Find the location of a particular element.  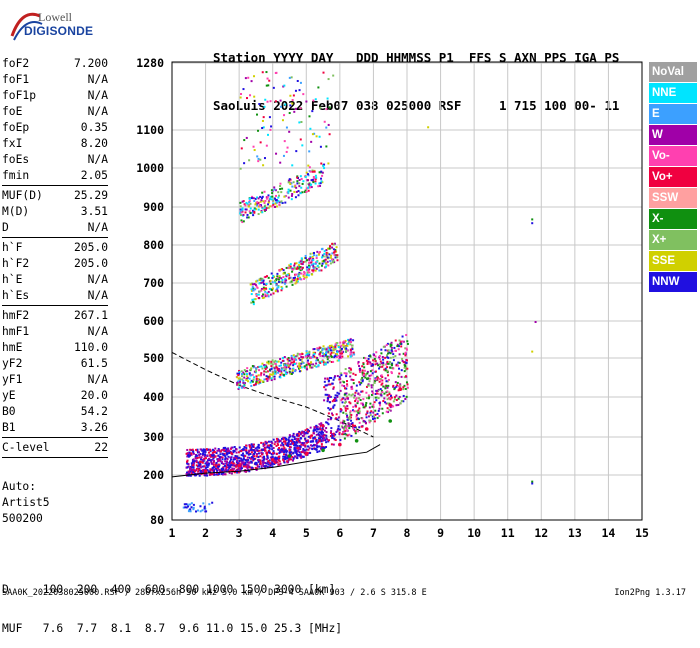

param-name: D is located at coordinates (5, 227).